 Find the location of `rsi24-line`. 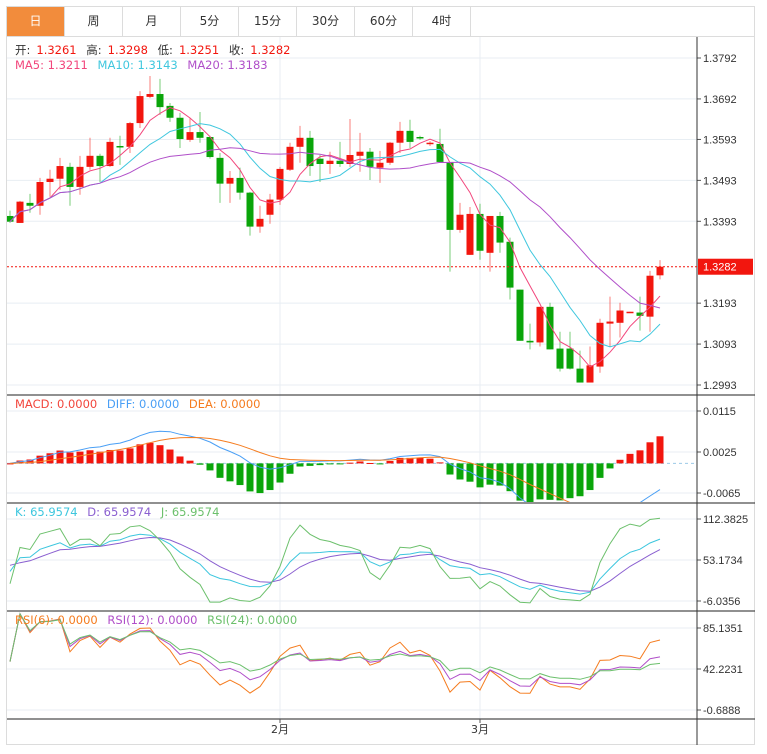

rsi24-line is located at coordinates (335, 646).